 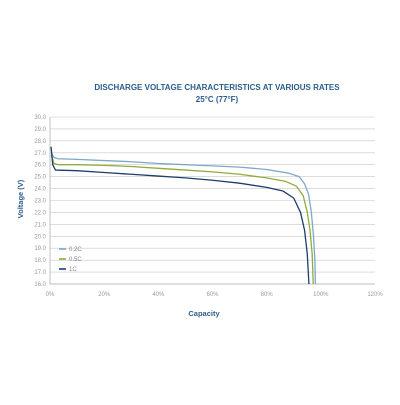 I want to click on y-tick-label: 19.0, so click(x=40, y=249).